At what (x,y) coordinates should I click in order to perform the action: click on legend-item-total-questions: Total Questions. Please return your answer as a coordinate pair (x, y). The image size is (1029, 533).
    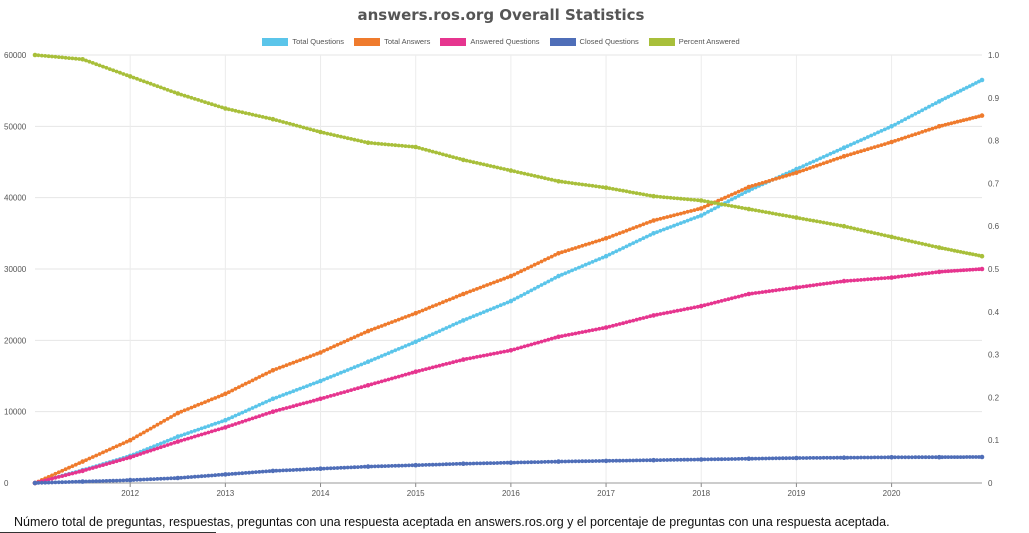
    Looking at the image, I should click on (303, 41).